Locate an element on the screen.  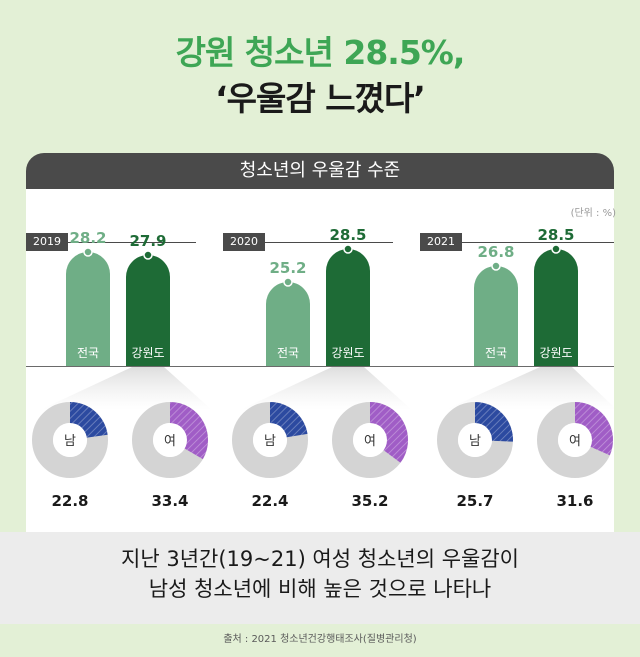
gender-beam-2020 is located at coordinates (326, 388).